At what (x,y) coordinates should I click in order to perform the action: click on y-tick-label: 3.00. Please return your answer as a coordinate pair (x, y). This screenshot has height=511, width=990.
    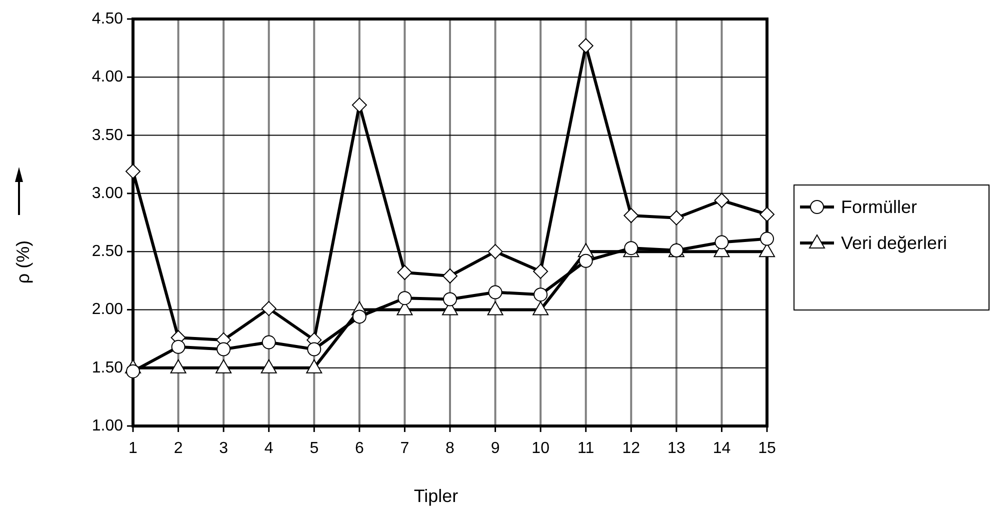
    Looking at the image, I should click on (108, 193).